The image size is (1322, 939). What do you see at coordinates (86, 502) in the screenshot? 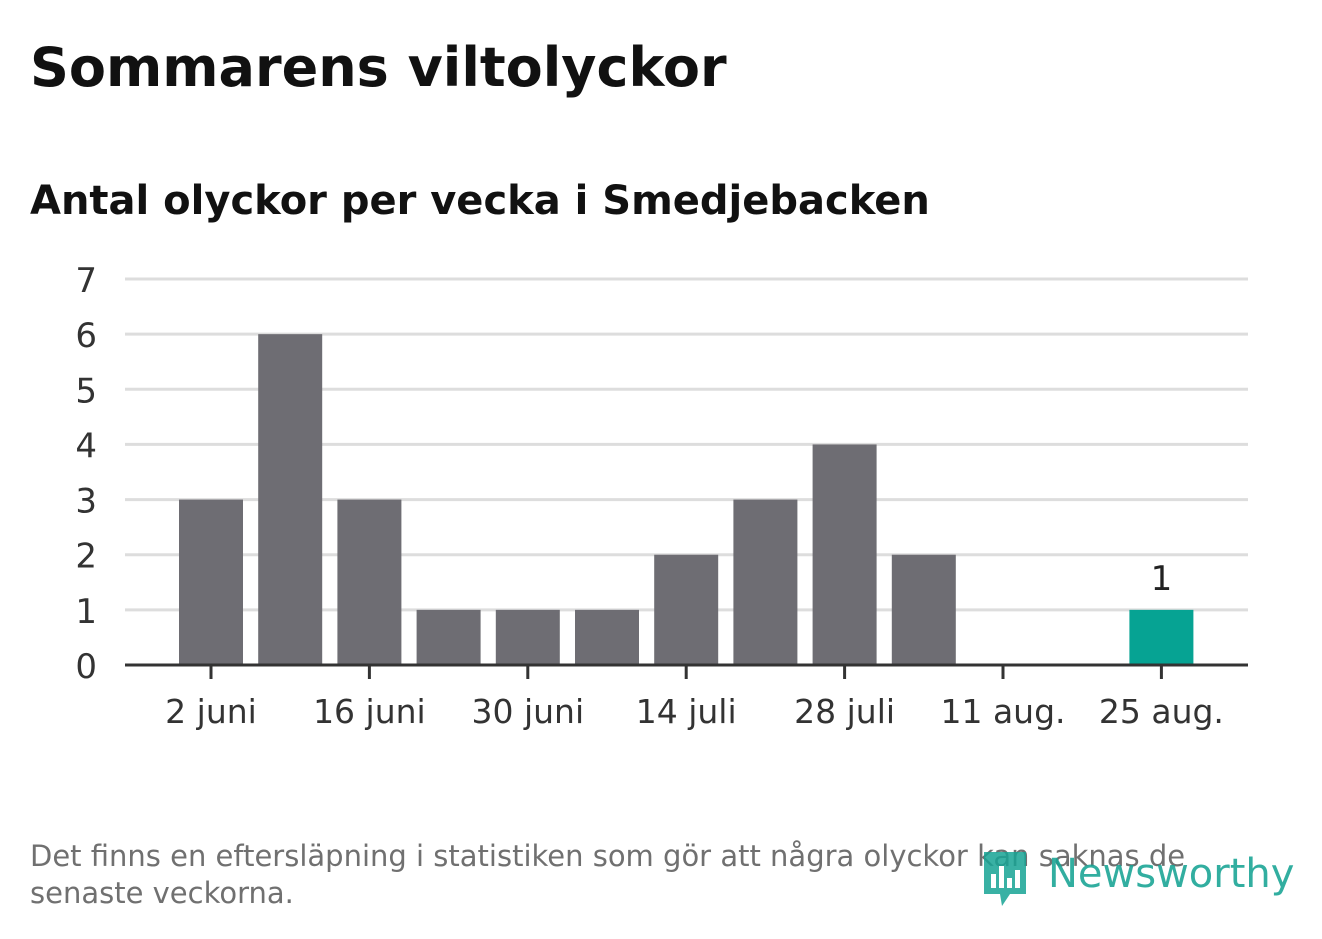
I see `y-tick-label: 3` at bounding box center [86, 502].